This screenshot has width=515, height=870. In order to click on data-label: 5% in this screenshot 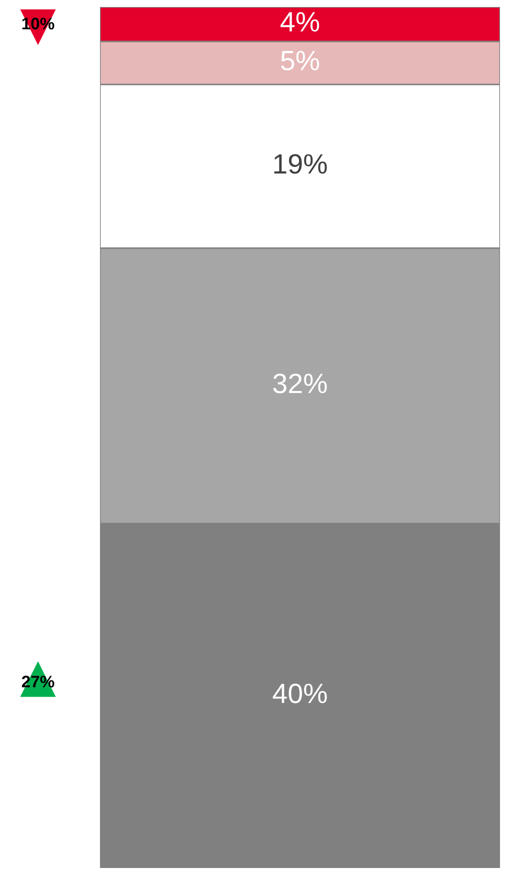, I will do `click(300, 60)`.